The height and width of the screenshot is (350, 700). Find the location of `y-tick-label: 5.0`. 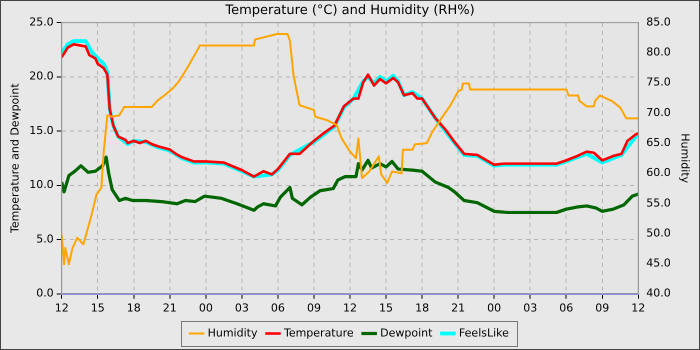

y-tick-label: 5.0 is located at coordinates (45, 239).